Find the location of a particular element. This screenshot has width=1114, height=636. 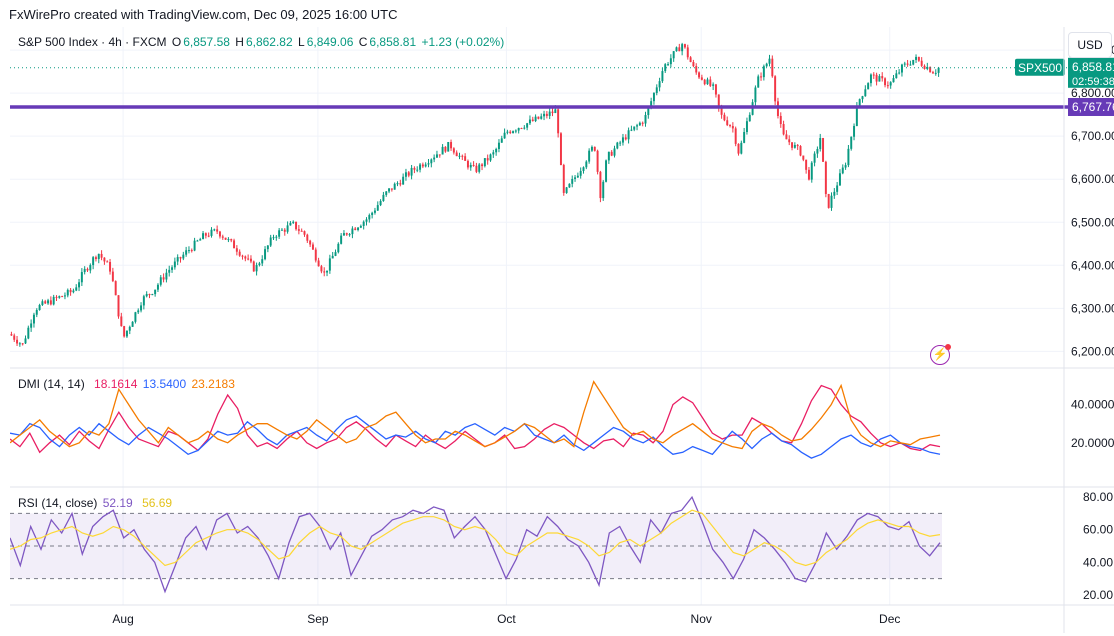

dmi-minus-value: 13.5400 is located at coordinates (164, 384).